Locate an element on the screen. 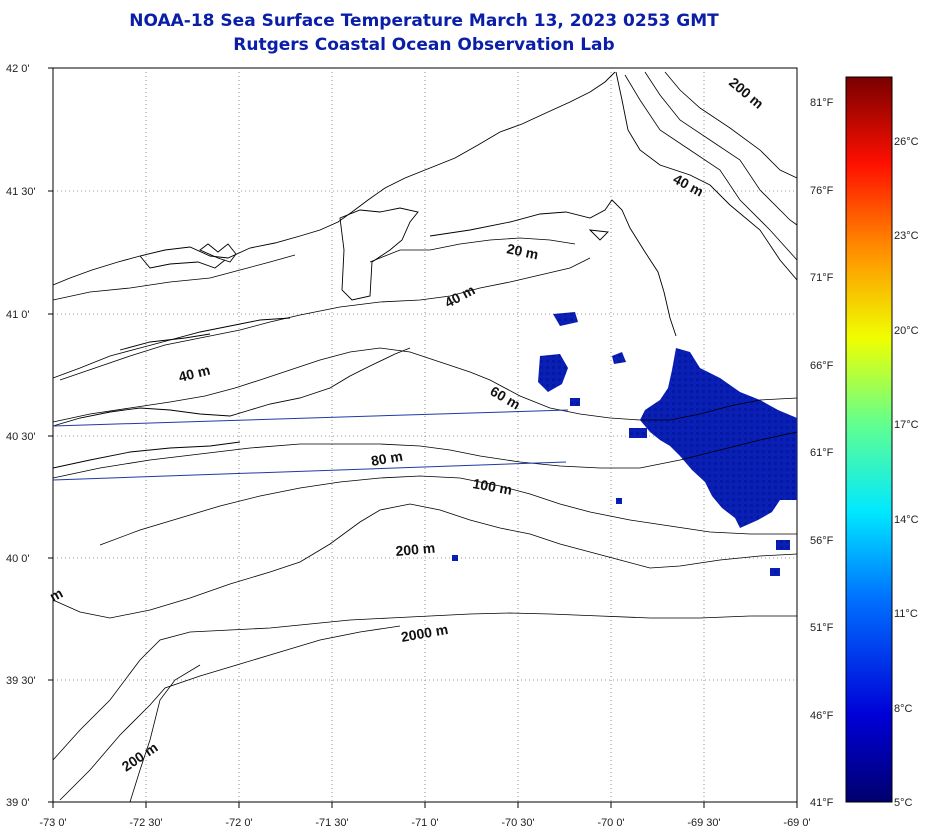  colorbar-f-label: 76°F is located at coordinates (822, 191).